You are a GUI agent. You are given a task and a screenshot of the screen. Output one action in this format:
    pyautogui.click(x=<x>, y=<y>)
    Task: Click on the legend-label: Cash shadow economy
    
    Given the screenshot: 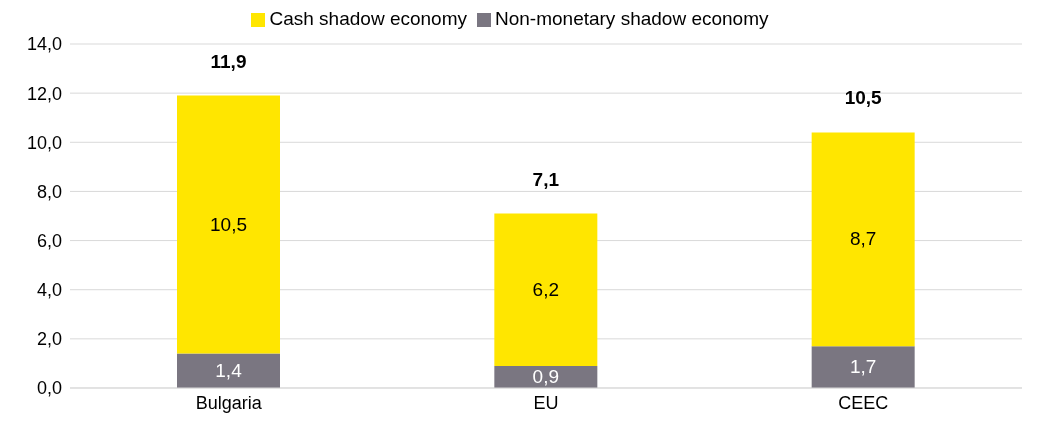 What is the action you would take?
    pyautogui.click(x=368, y=18)
    